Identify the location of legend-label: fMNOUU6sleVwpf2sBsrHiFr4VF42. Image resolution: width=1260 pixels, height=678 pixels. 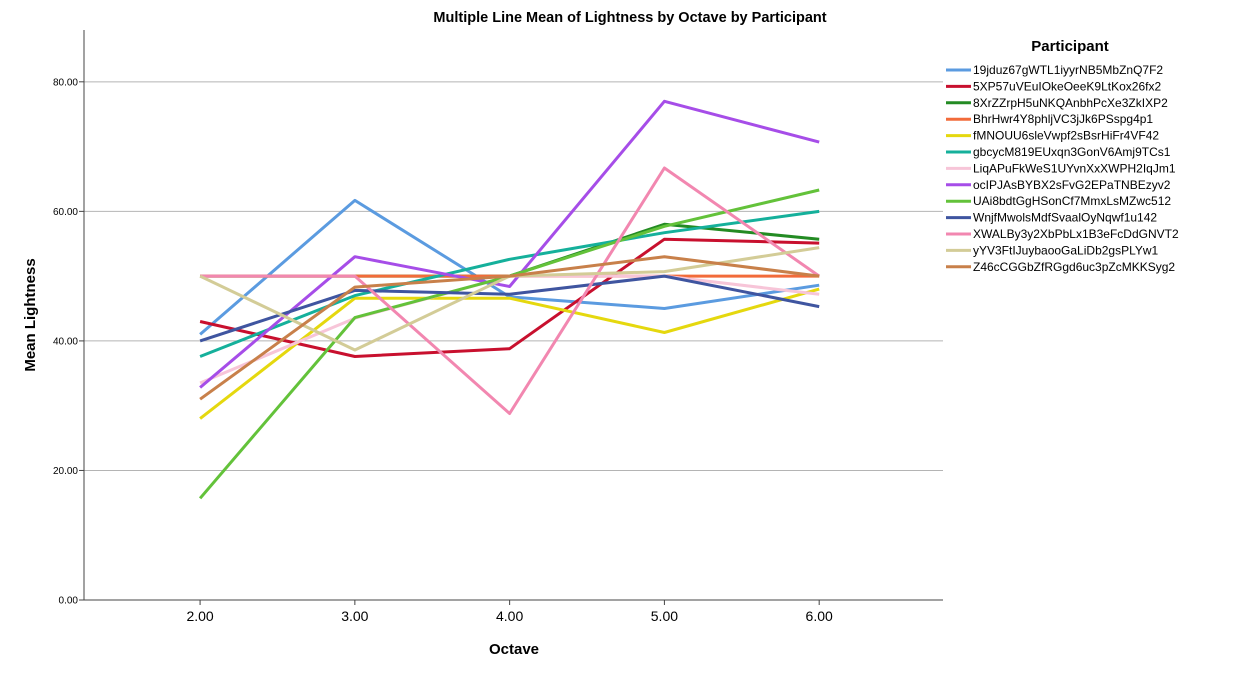
(1066, 136).